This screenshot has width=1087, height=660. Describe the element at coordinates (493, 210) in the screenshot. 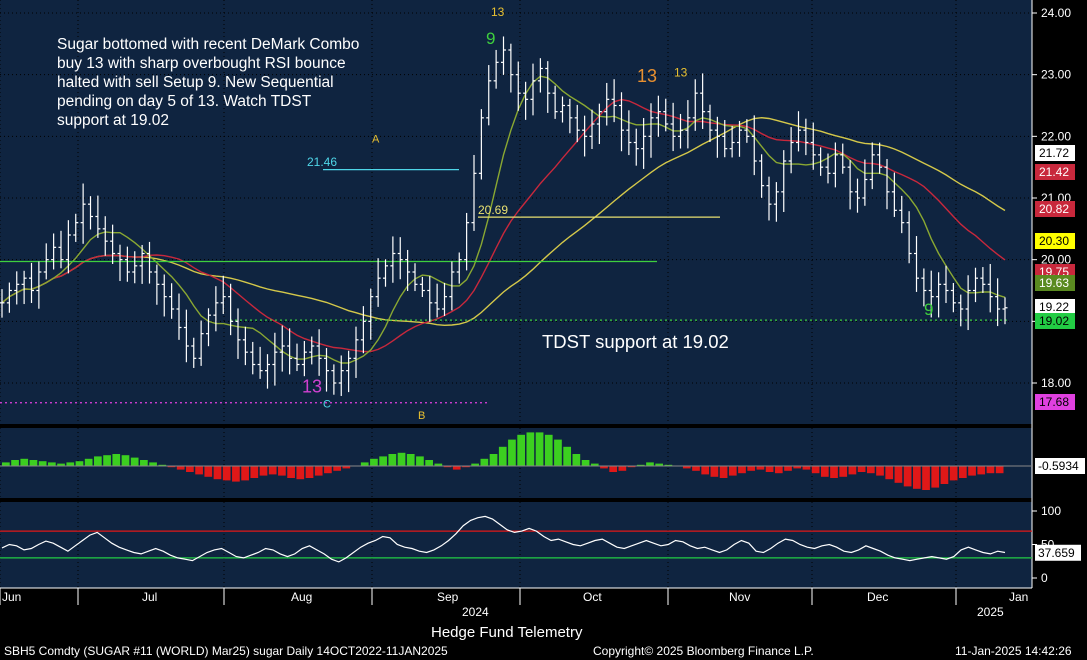

I see `level-20-69-label: 20.69` at that location.